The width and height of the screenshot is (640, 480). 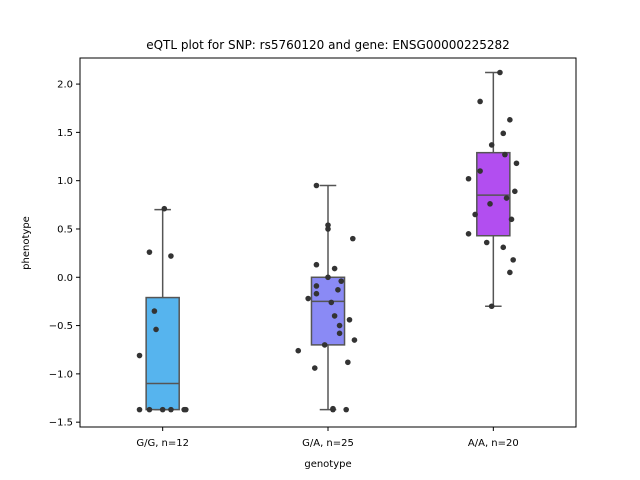 I want to click on x-axis-ticks: G/G, n=12 G/A, n=25 A/A, n=20, so click(x=327, y=438).